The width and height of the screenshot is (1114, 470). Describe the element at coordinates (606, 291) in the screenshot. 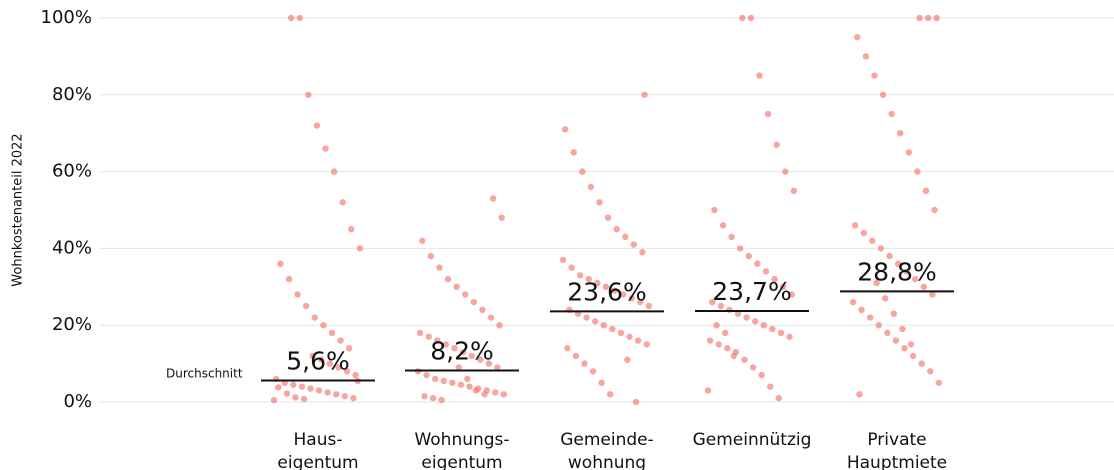

I see `mean-label: 23,6%` at that location.